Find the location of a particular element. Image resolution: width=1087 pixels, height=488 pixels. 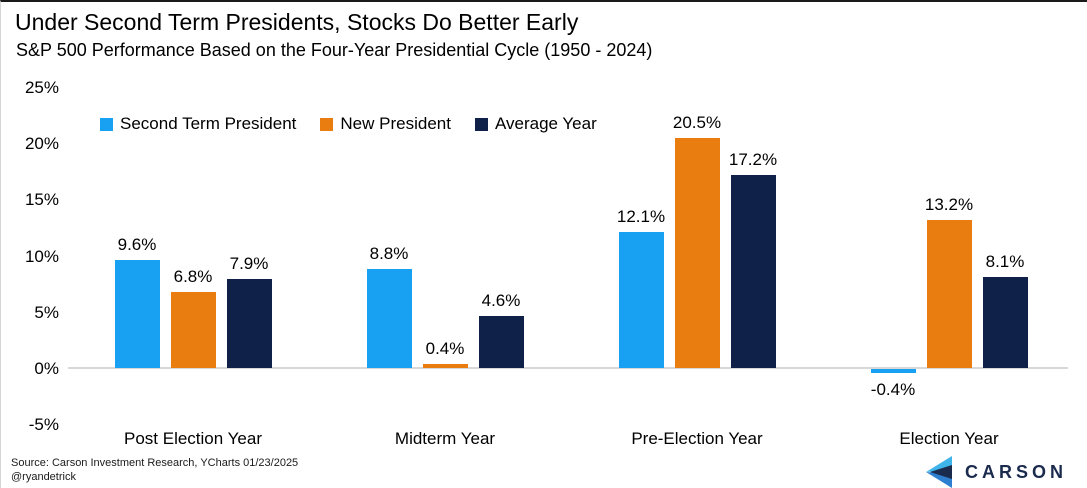

bar-value-label: 6.8% is located at coordinates (193, 276).